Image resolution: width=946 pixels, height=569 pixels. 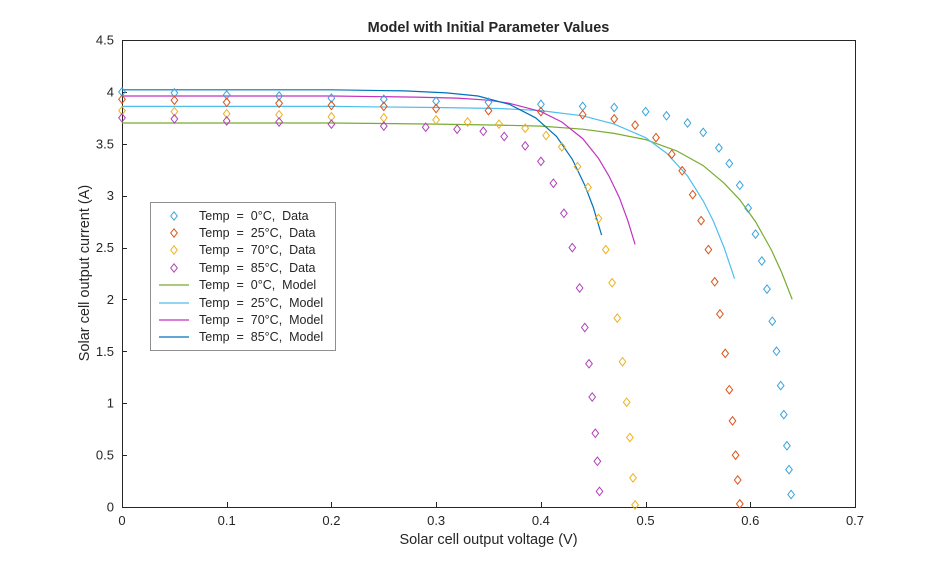 I want to click on legend-item-label: Temp = 70°C, Model, so click(x=261, y=320).